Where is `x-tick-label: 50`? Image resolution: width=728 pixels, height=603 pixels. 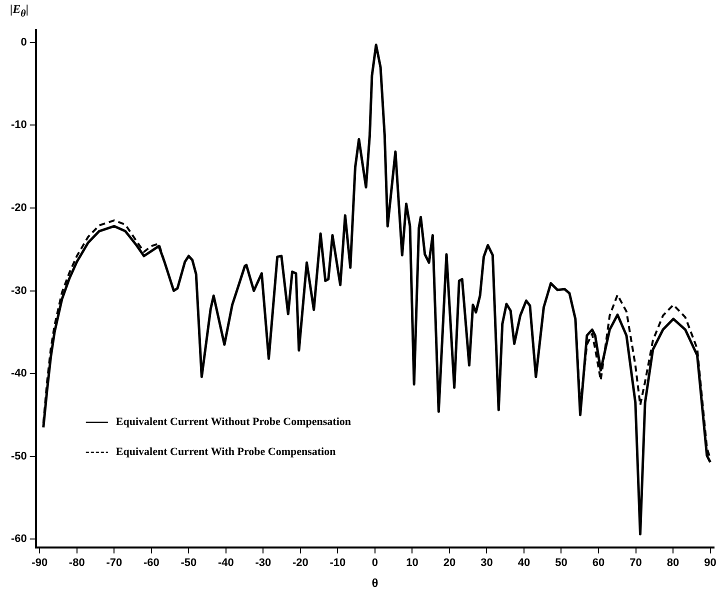
x-tick-label: 50 is located at coordinates (561, 563).